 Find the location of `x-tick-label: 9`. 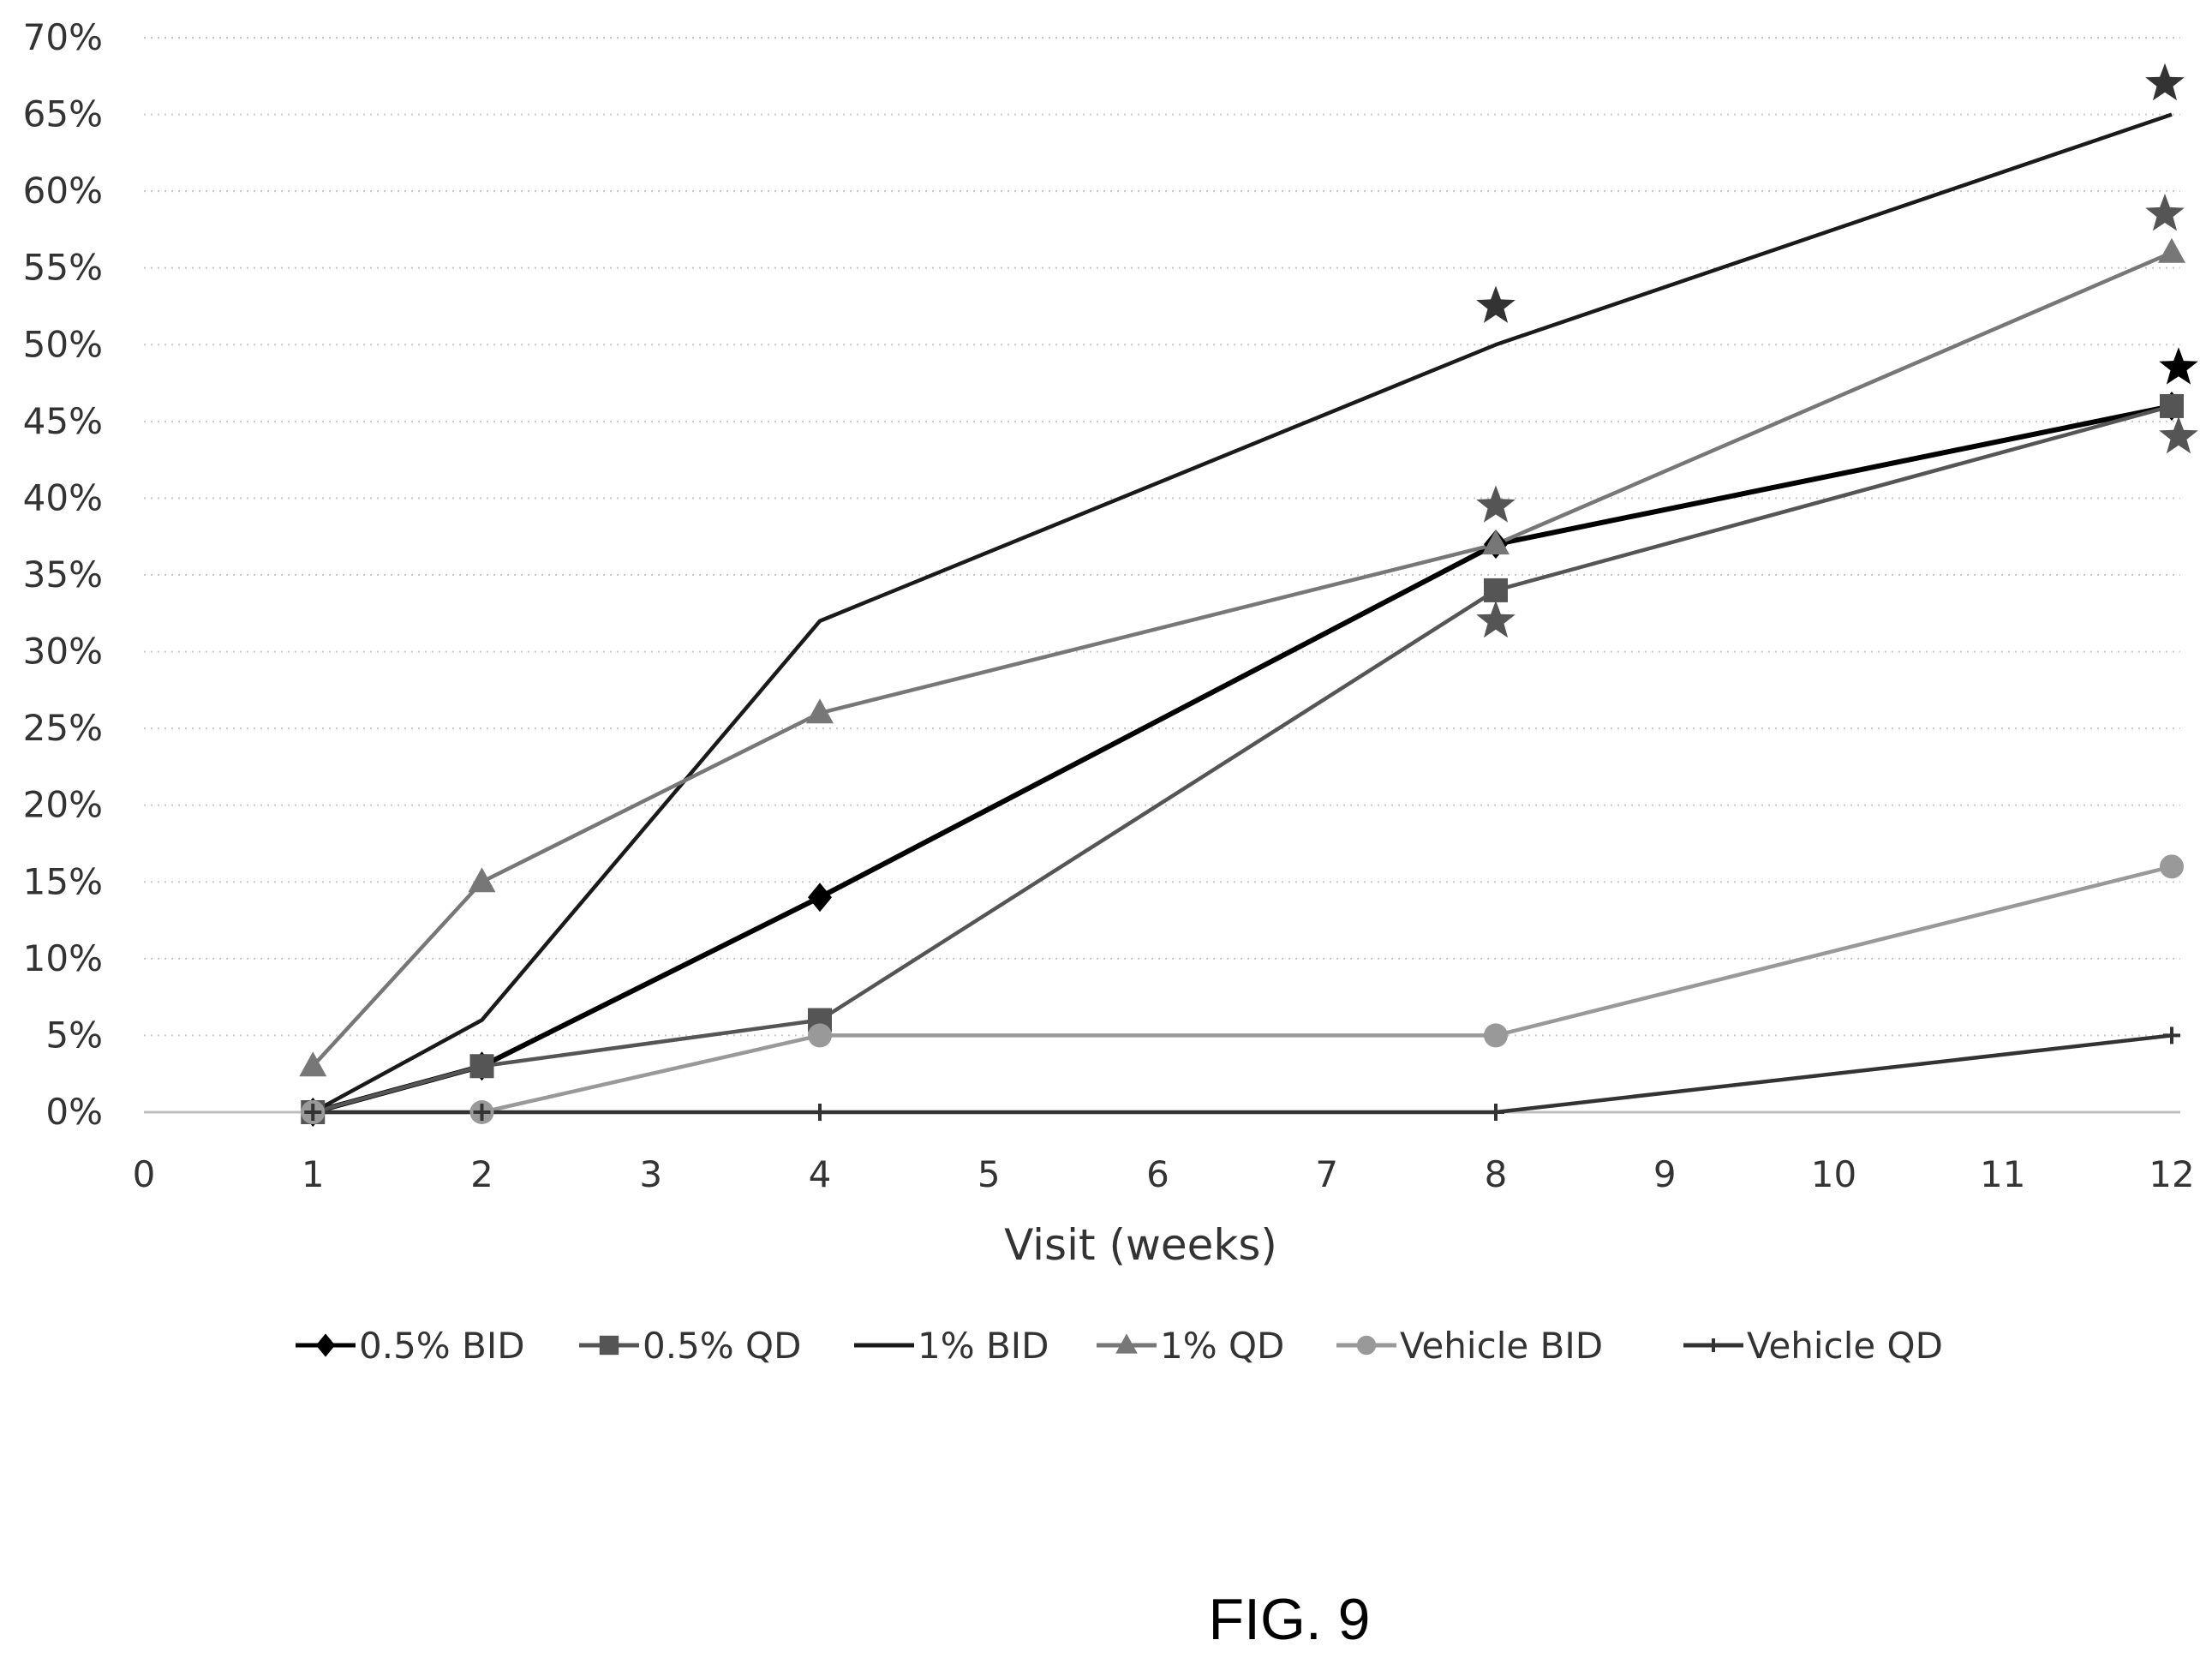

x-tick-label: 9 is located at coordinates (1665, 1174).